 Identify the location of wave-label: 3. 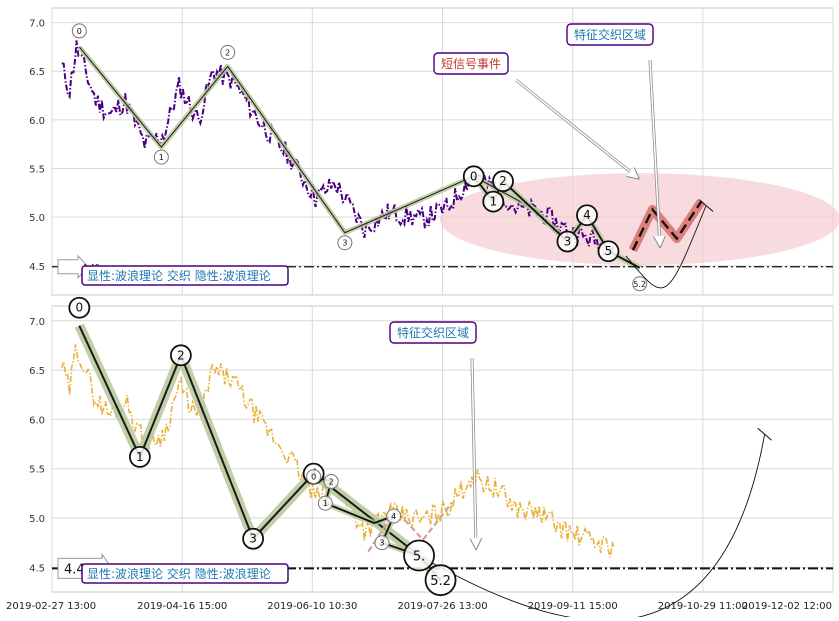
(382, 543).